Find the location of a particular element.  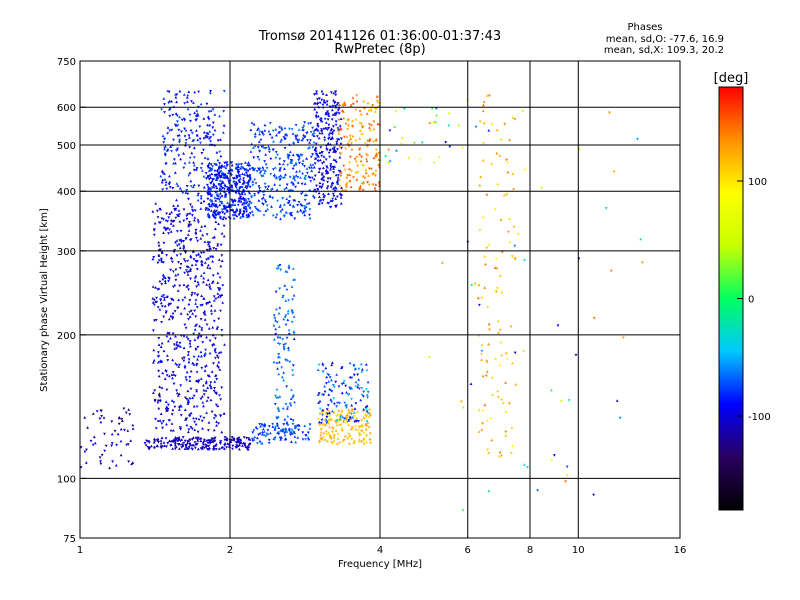

y-tick-label: 100 is located at coordinates (66, 479).